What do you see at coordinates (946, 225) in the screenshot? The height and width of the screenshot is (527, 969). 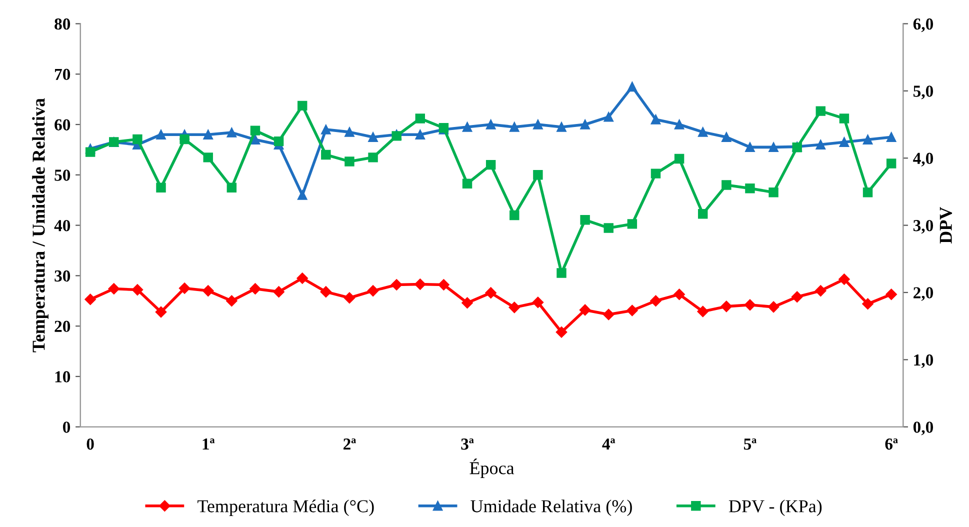 I see `y2-axis-title: DPV` at bounding box center [946, 225].